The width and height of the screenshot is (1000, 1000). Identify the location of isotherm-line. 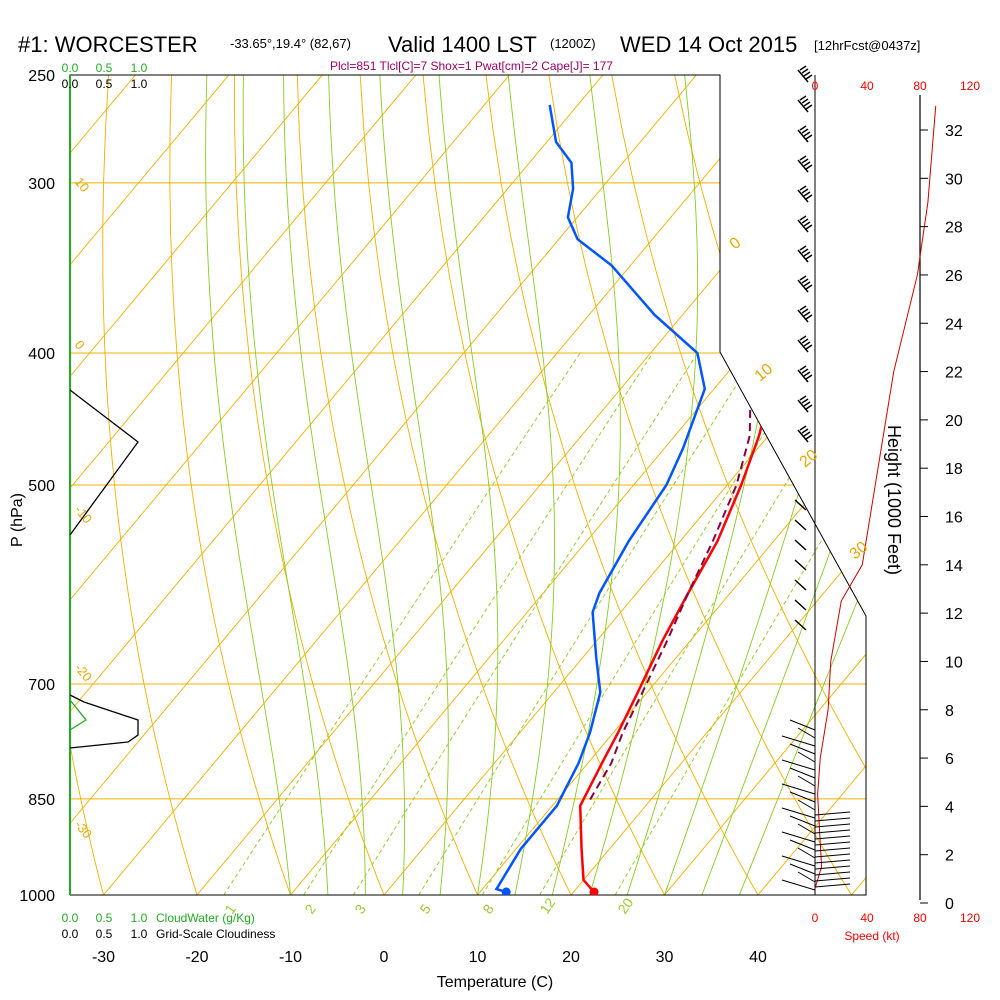
(111, 485).